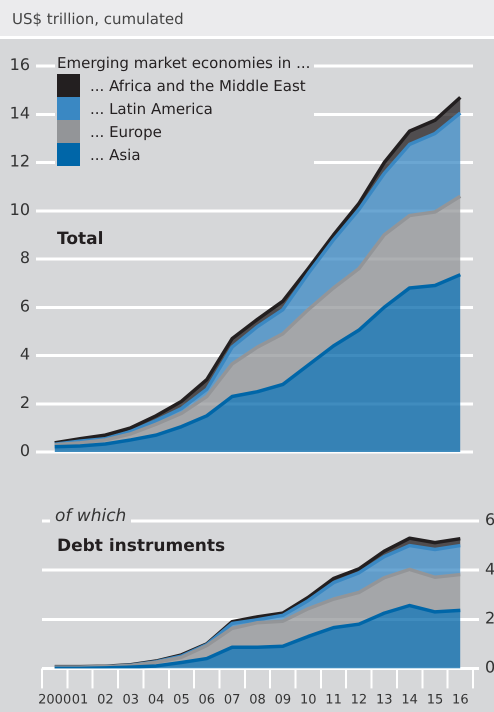 This screenshot has height=712, width=494. I want to click on y-tick-label: 8, so click(25, 258).